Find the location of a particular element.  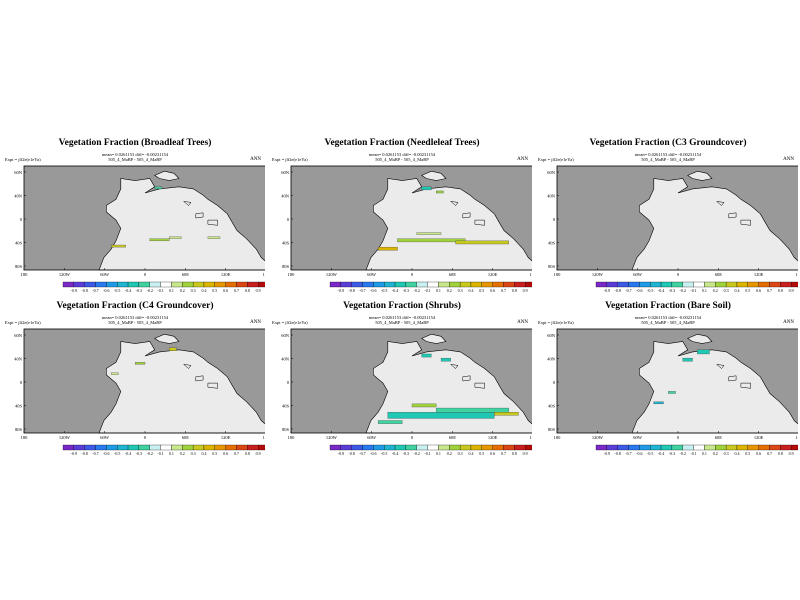

lon-label: 120E is located at coordinates (226, 437).